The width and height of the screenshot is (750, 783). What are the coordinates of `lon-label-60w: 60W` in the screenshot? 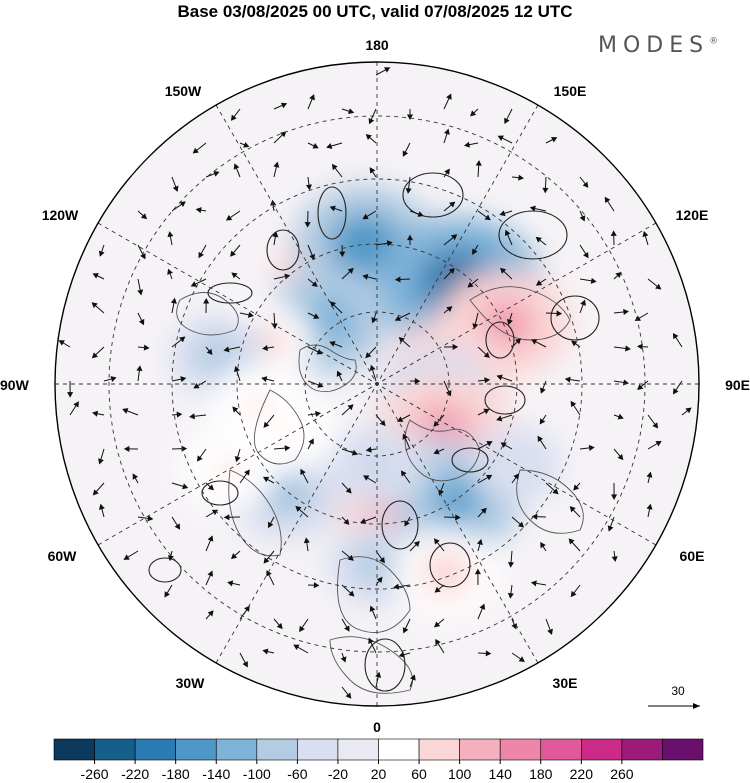 It's located at (63, 556).